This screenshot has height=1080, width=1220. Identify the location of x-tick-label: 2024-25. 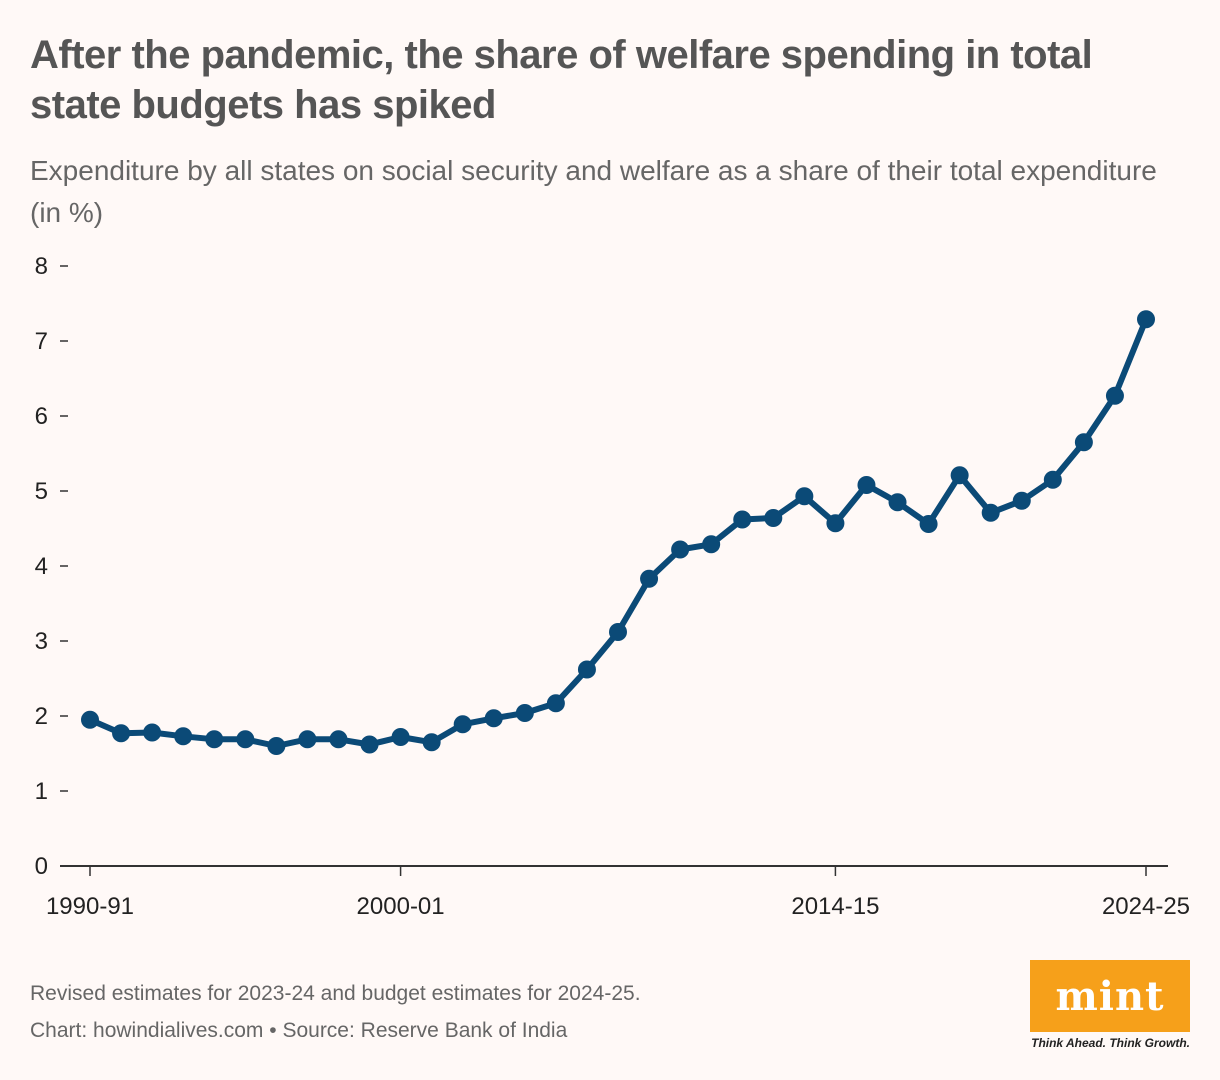
(1146, 906).